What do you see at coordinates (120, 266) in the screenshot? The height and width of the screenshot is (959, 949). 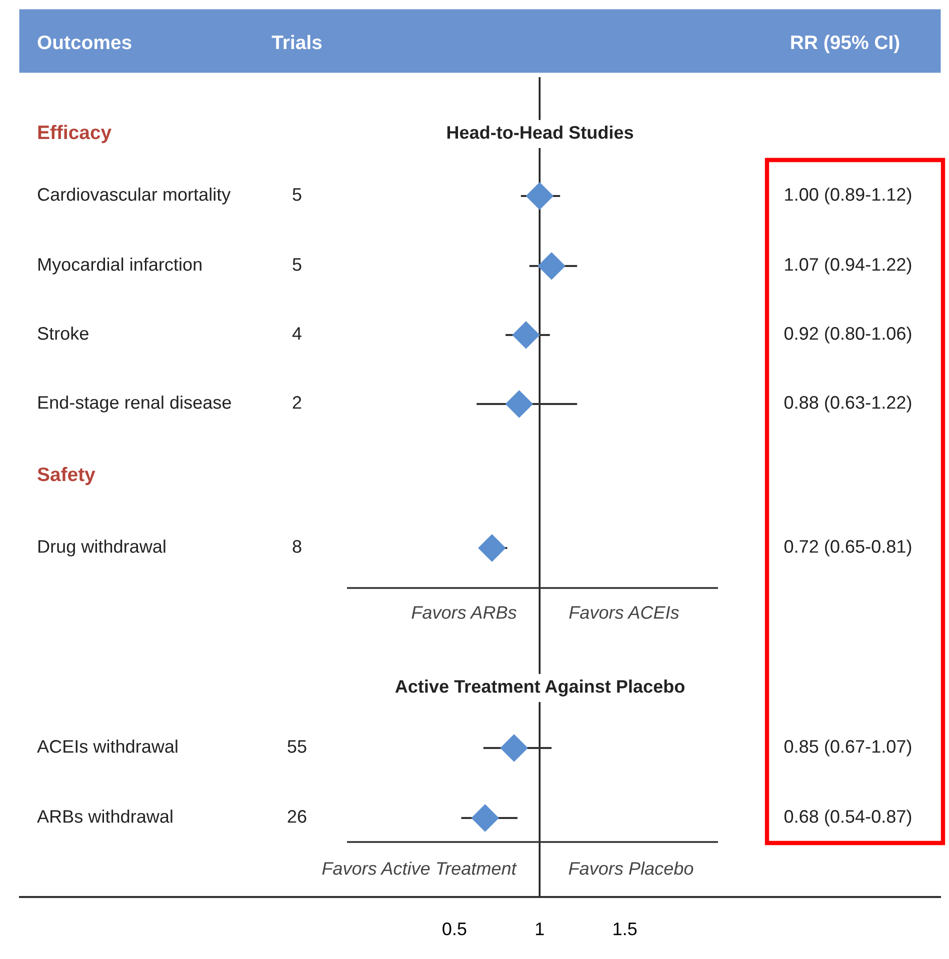 I see `y-tick-label: Myocardial infarction` at bounding box center [120, 266].